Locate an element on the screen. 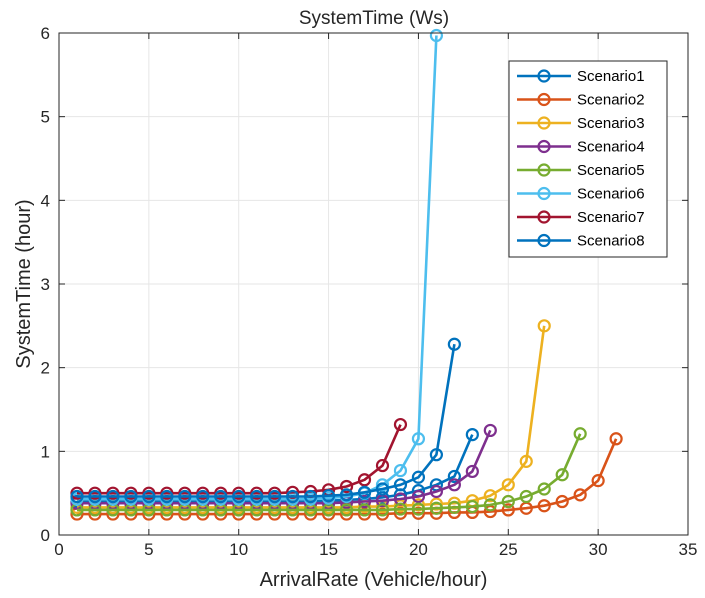 This screenshot has width=705, height=598. x-axis-label: ArrivalRate (Vehicle/hour) is located at coordinates (374, 580).